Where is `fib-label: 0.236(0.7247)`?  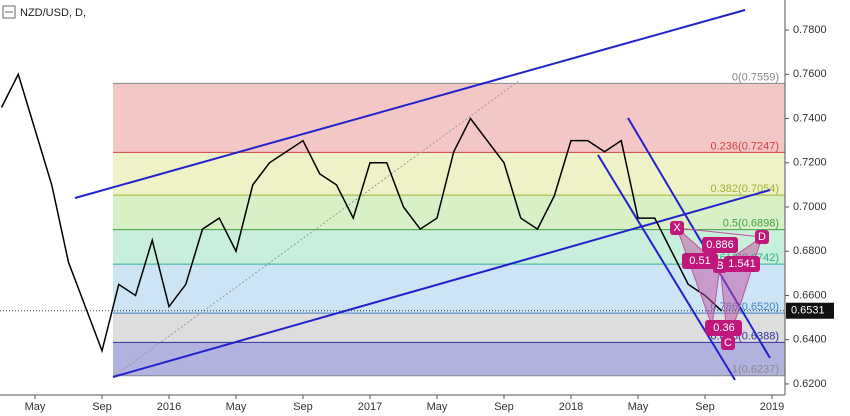
fib-label: 0.236(0.7247) is located at coordinates (745, 146).